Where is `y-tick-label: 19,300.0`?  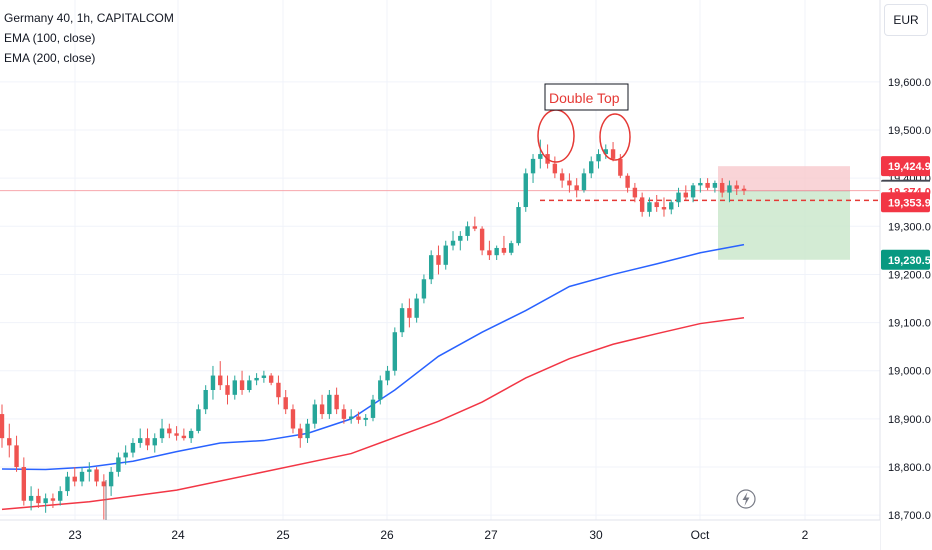 y-tick-label: 19,300.0 is located at coordinates (909, 227).